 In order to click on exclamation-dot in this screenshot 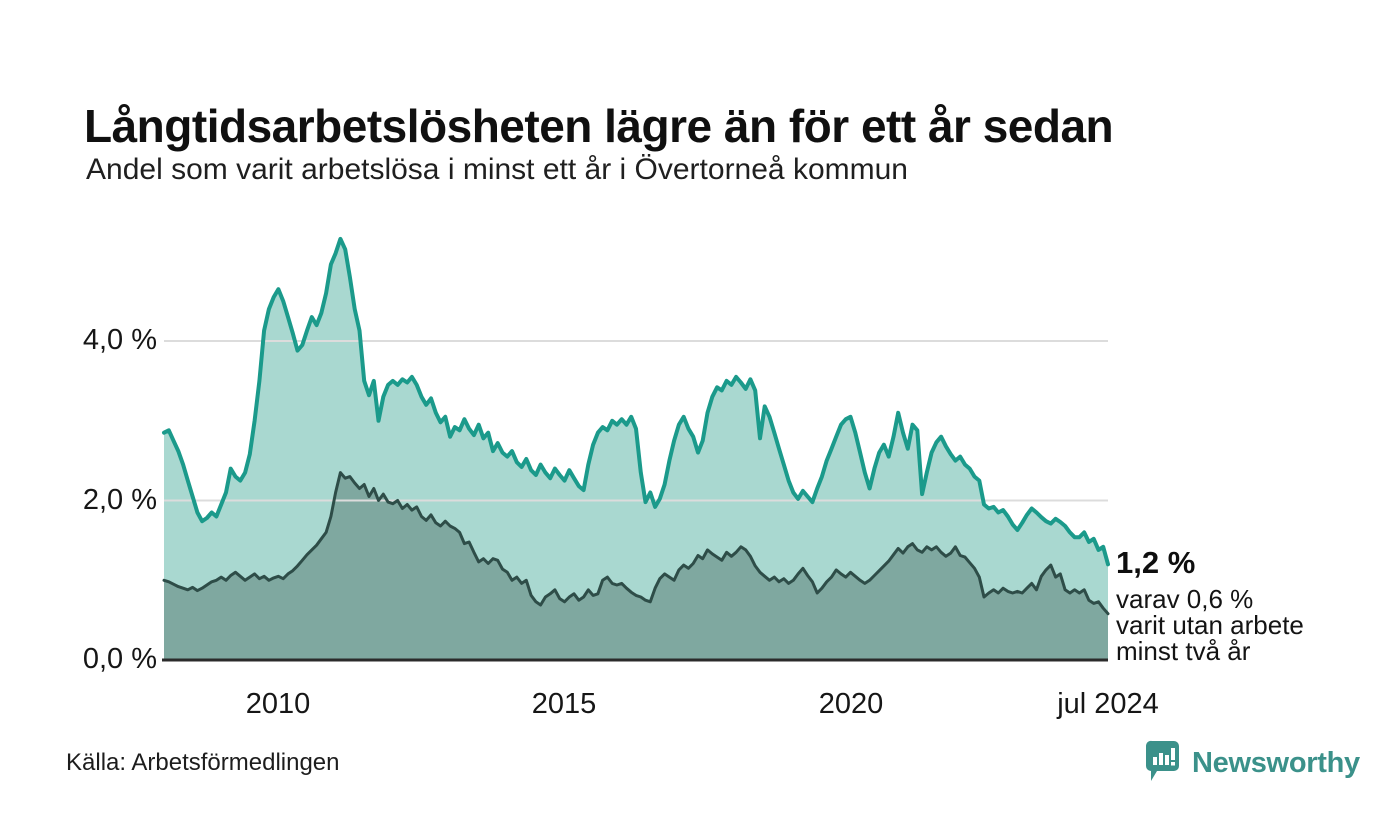, I will do `click(1173, 764)`.